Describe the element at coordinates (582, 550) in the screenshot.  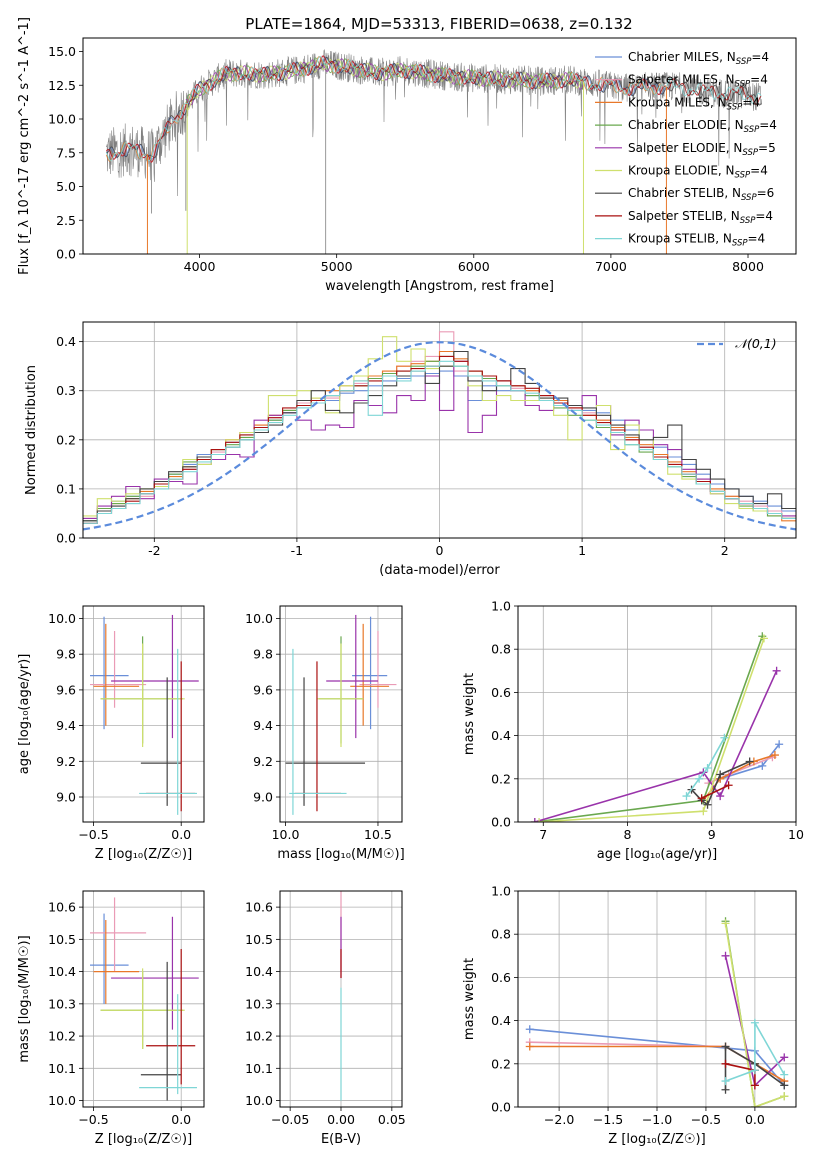
I see `x-tick-label: 1` at that location.